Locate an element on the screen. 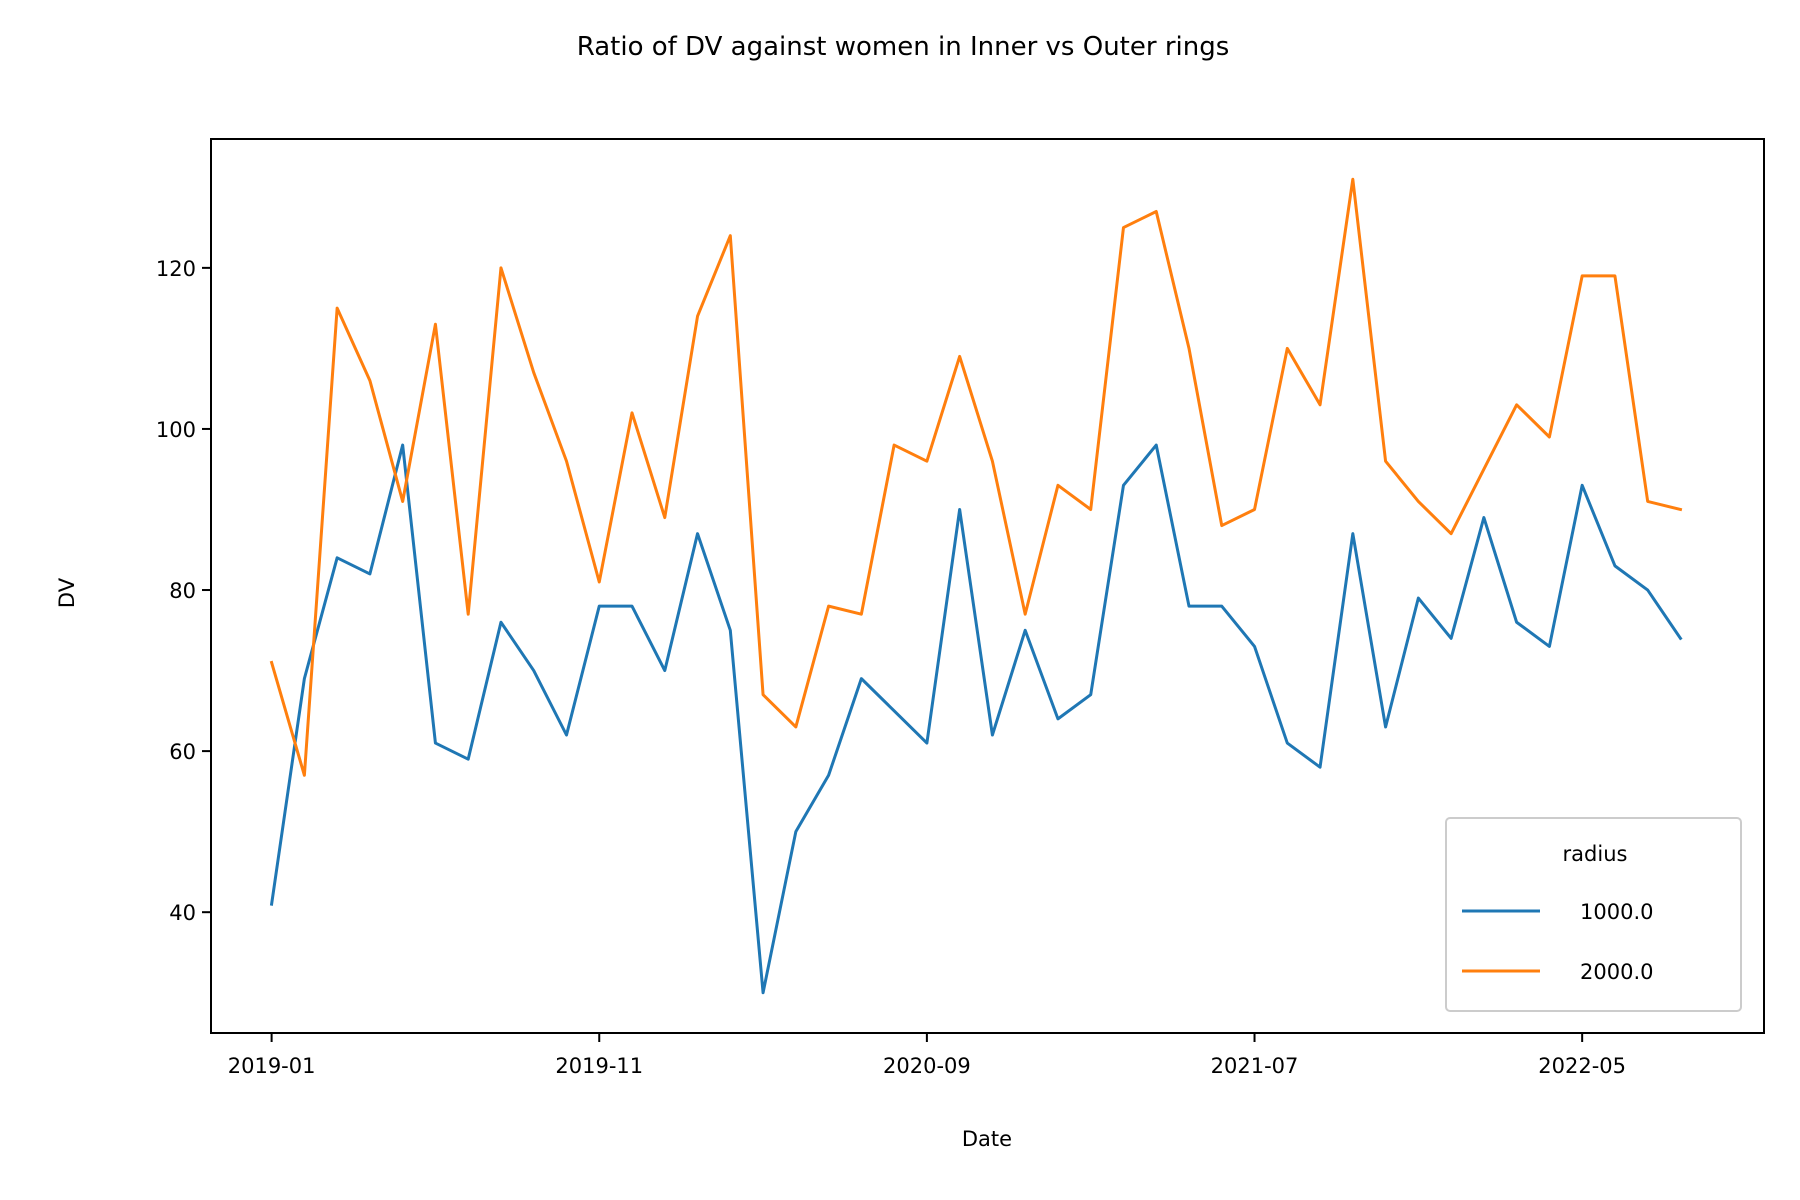 The image size is (1800, 1200). x-tick-label: 2019-11 is located at coordinates (599, 1066).